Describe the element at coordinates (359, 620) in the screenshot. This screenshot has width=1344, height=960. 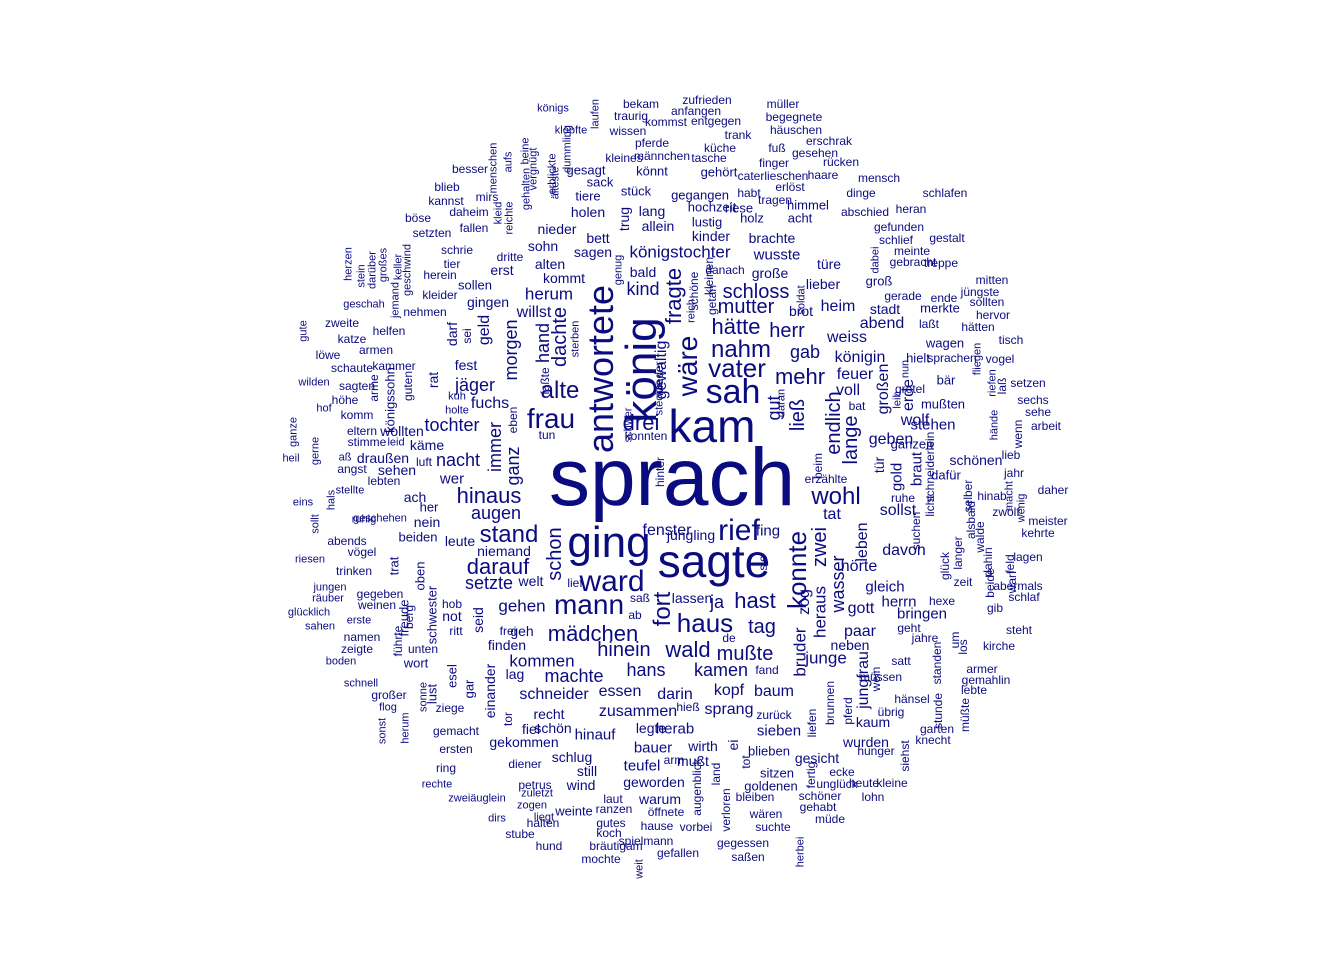
I see `cloud-word: erste` at that location.